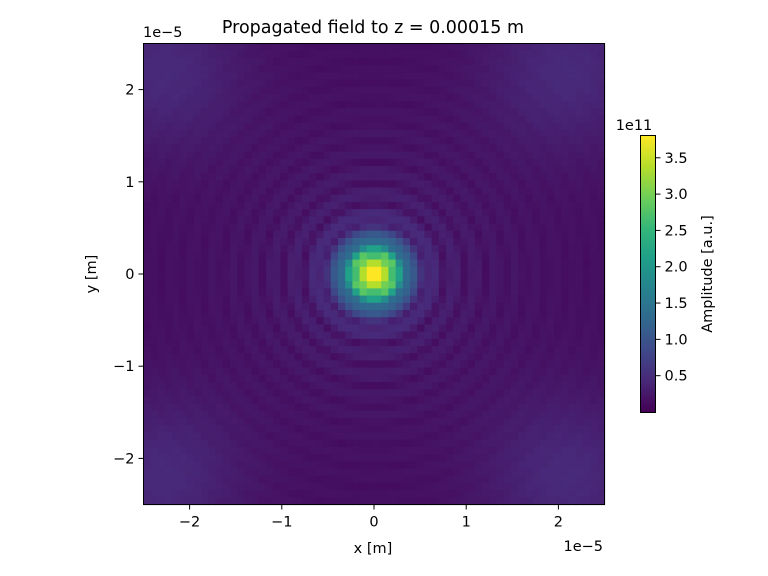  I want to click on x-multiplier: 1e−5, so click(583, 547).